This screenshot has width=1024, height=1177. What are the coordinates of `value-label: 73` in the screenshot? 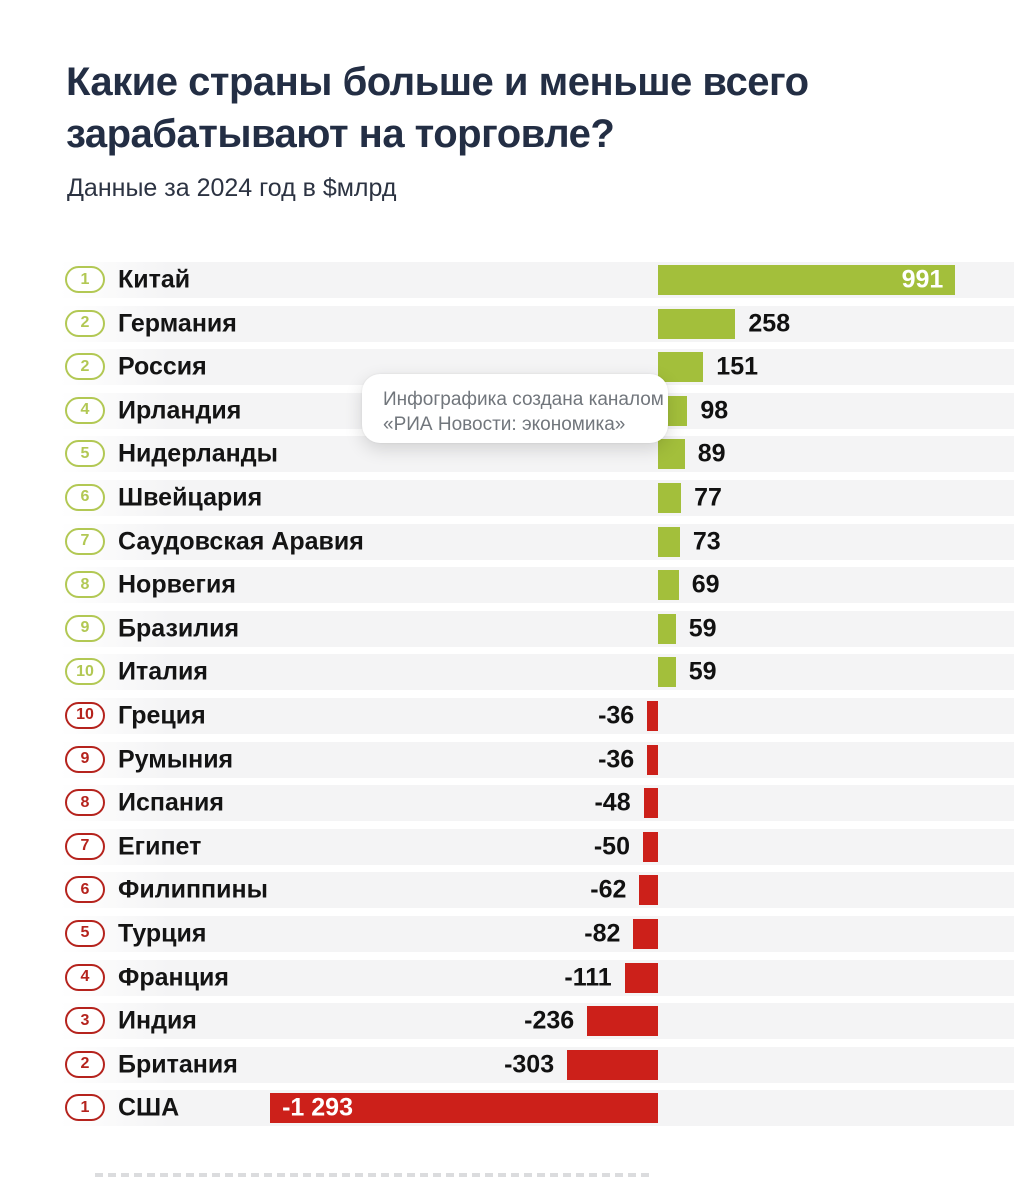 It's located at (706, 541).